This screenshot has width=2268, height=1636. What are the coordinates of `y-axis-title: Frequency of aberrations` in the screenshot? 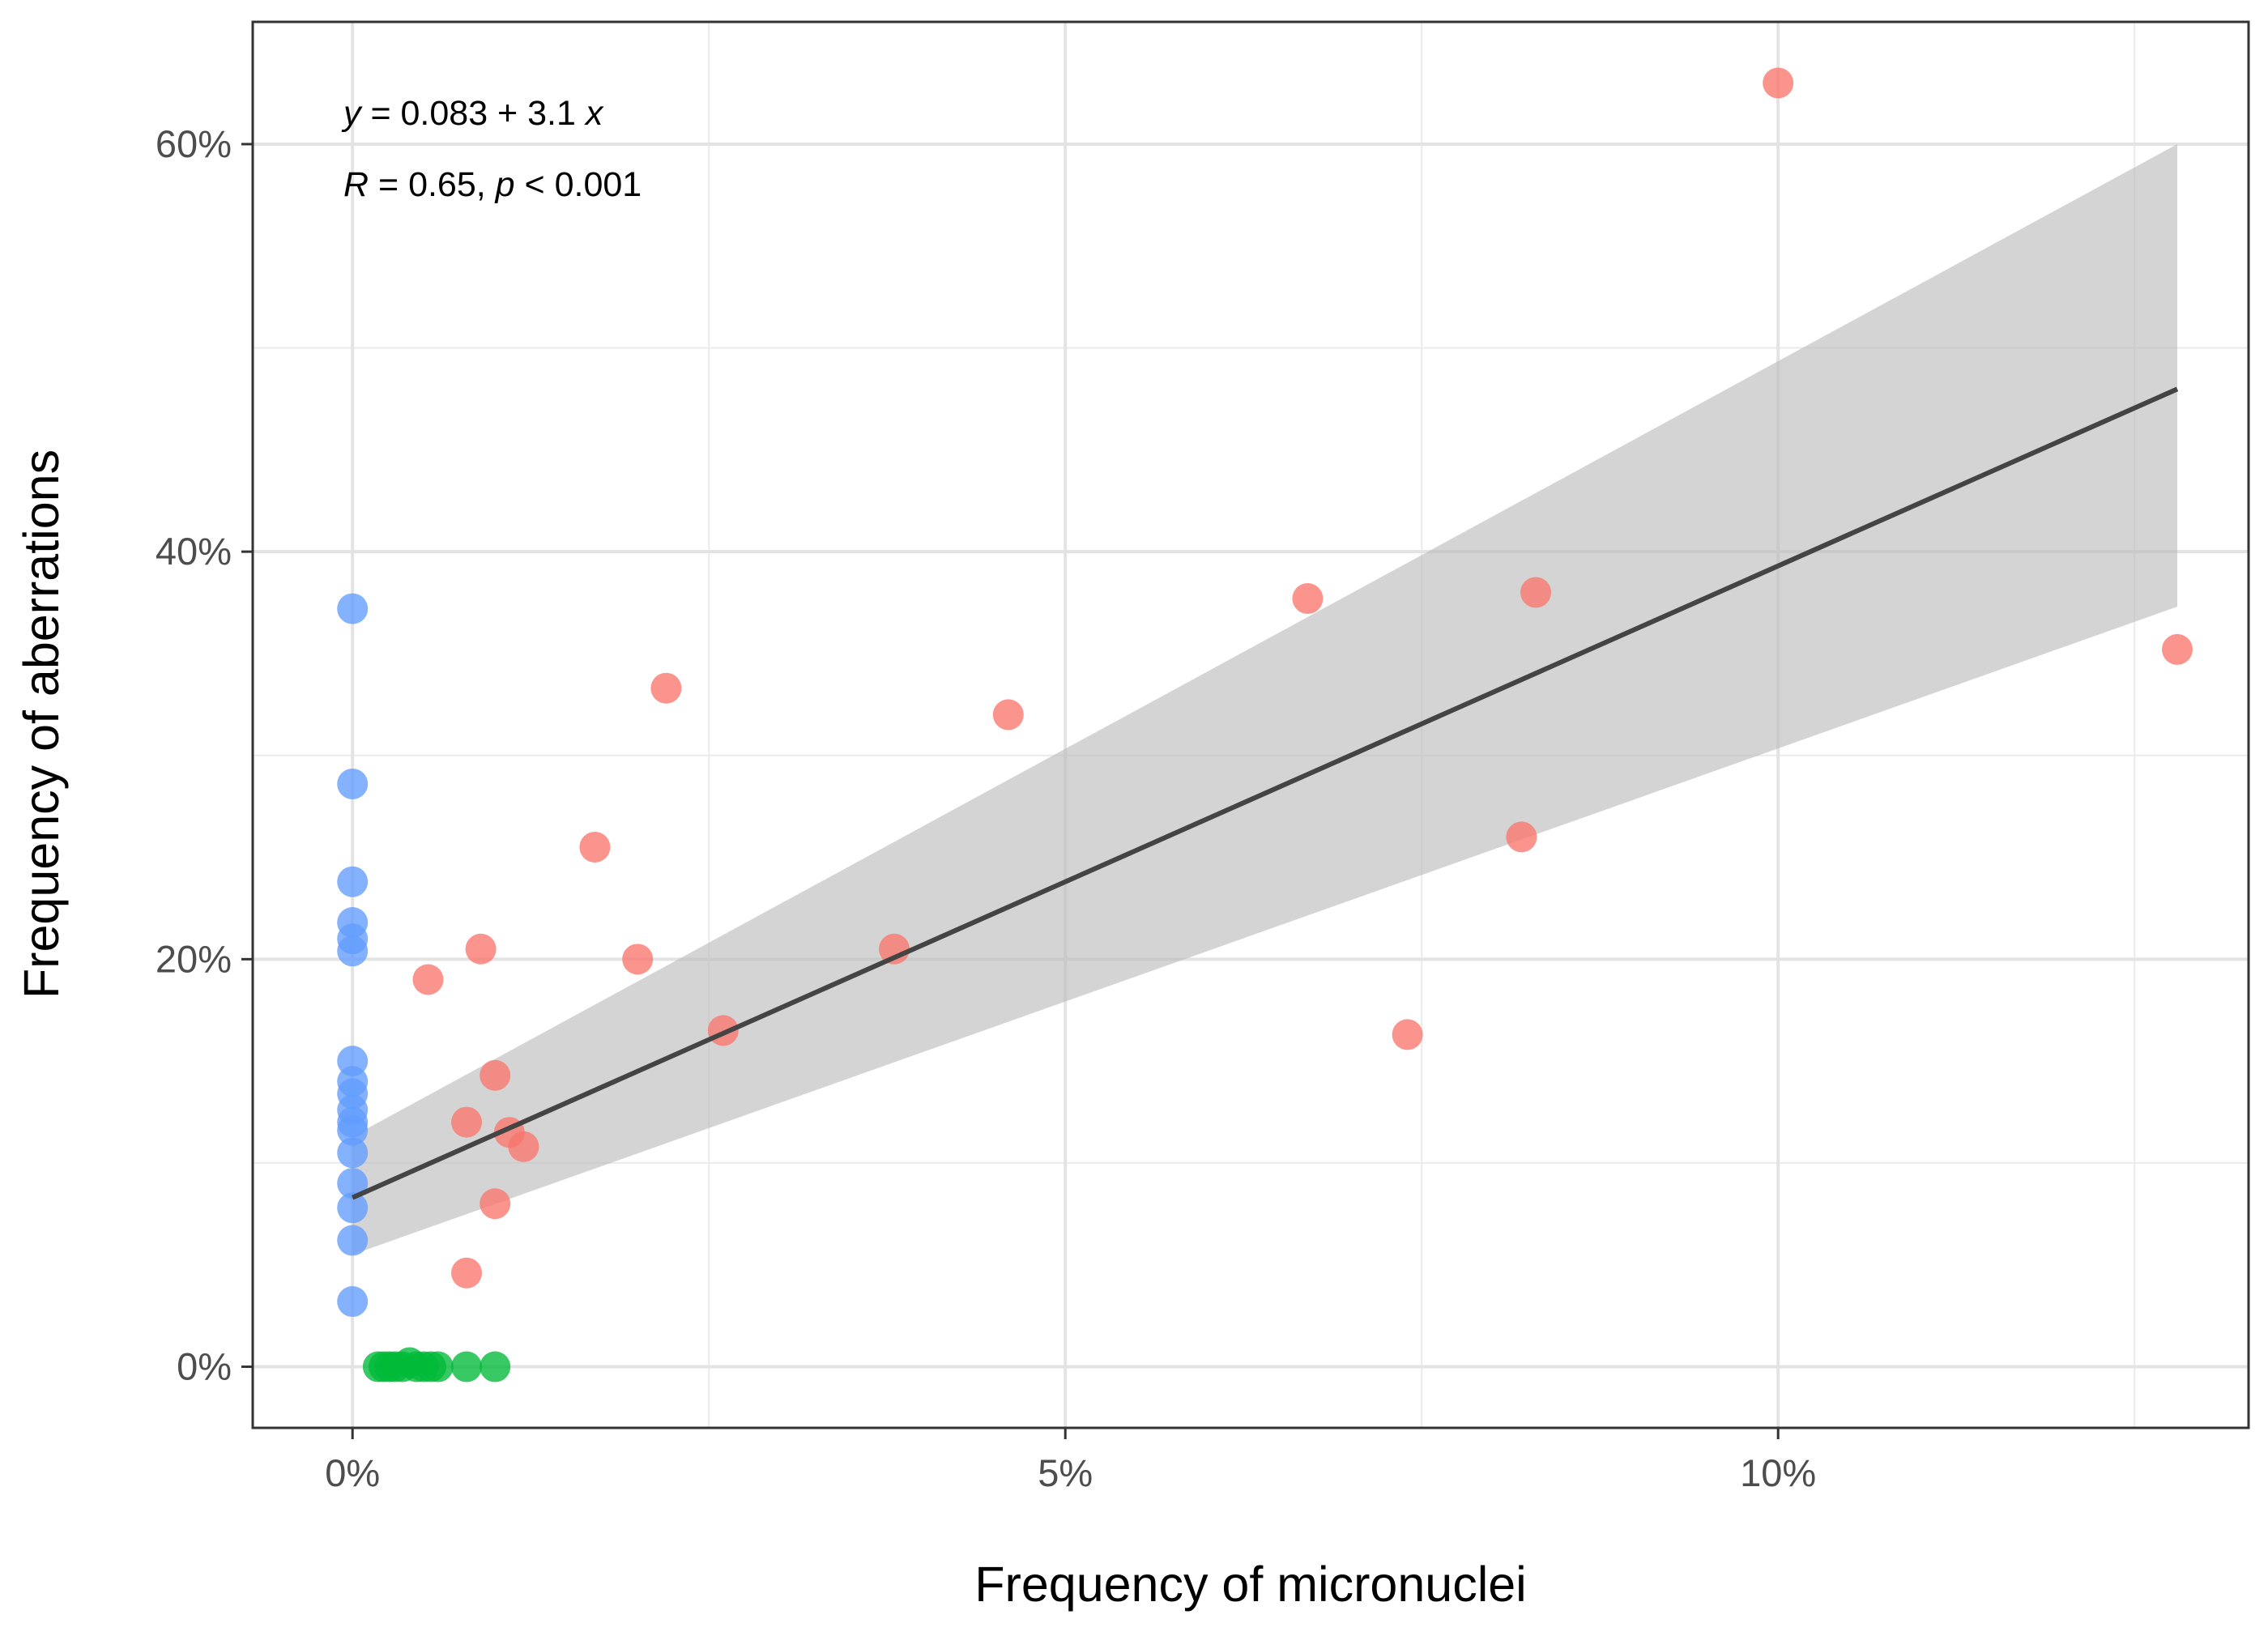 It's located at (41, 724).